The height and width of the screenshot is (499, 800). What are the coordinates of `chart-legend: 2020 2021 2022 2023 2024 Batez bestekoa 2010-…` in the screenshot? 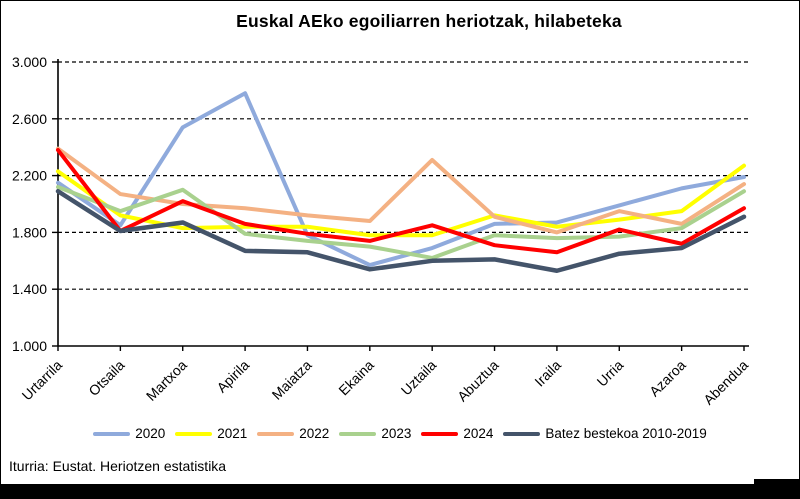 It's located at (400, 433).